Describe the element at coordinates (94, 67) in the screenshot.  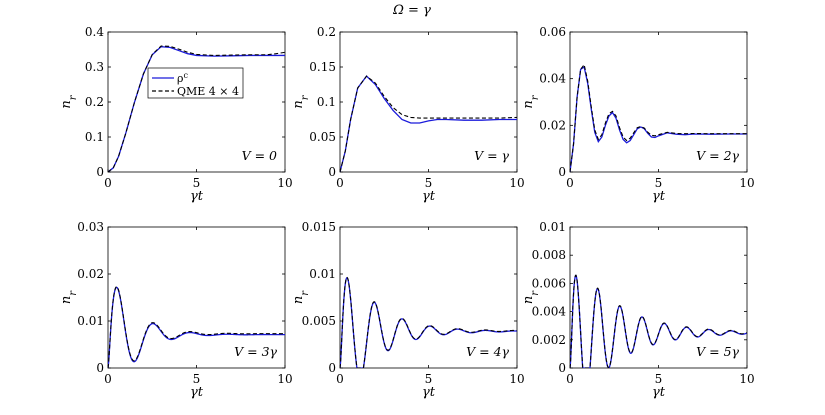
I see `y-tick-label: 0.3` at that location.